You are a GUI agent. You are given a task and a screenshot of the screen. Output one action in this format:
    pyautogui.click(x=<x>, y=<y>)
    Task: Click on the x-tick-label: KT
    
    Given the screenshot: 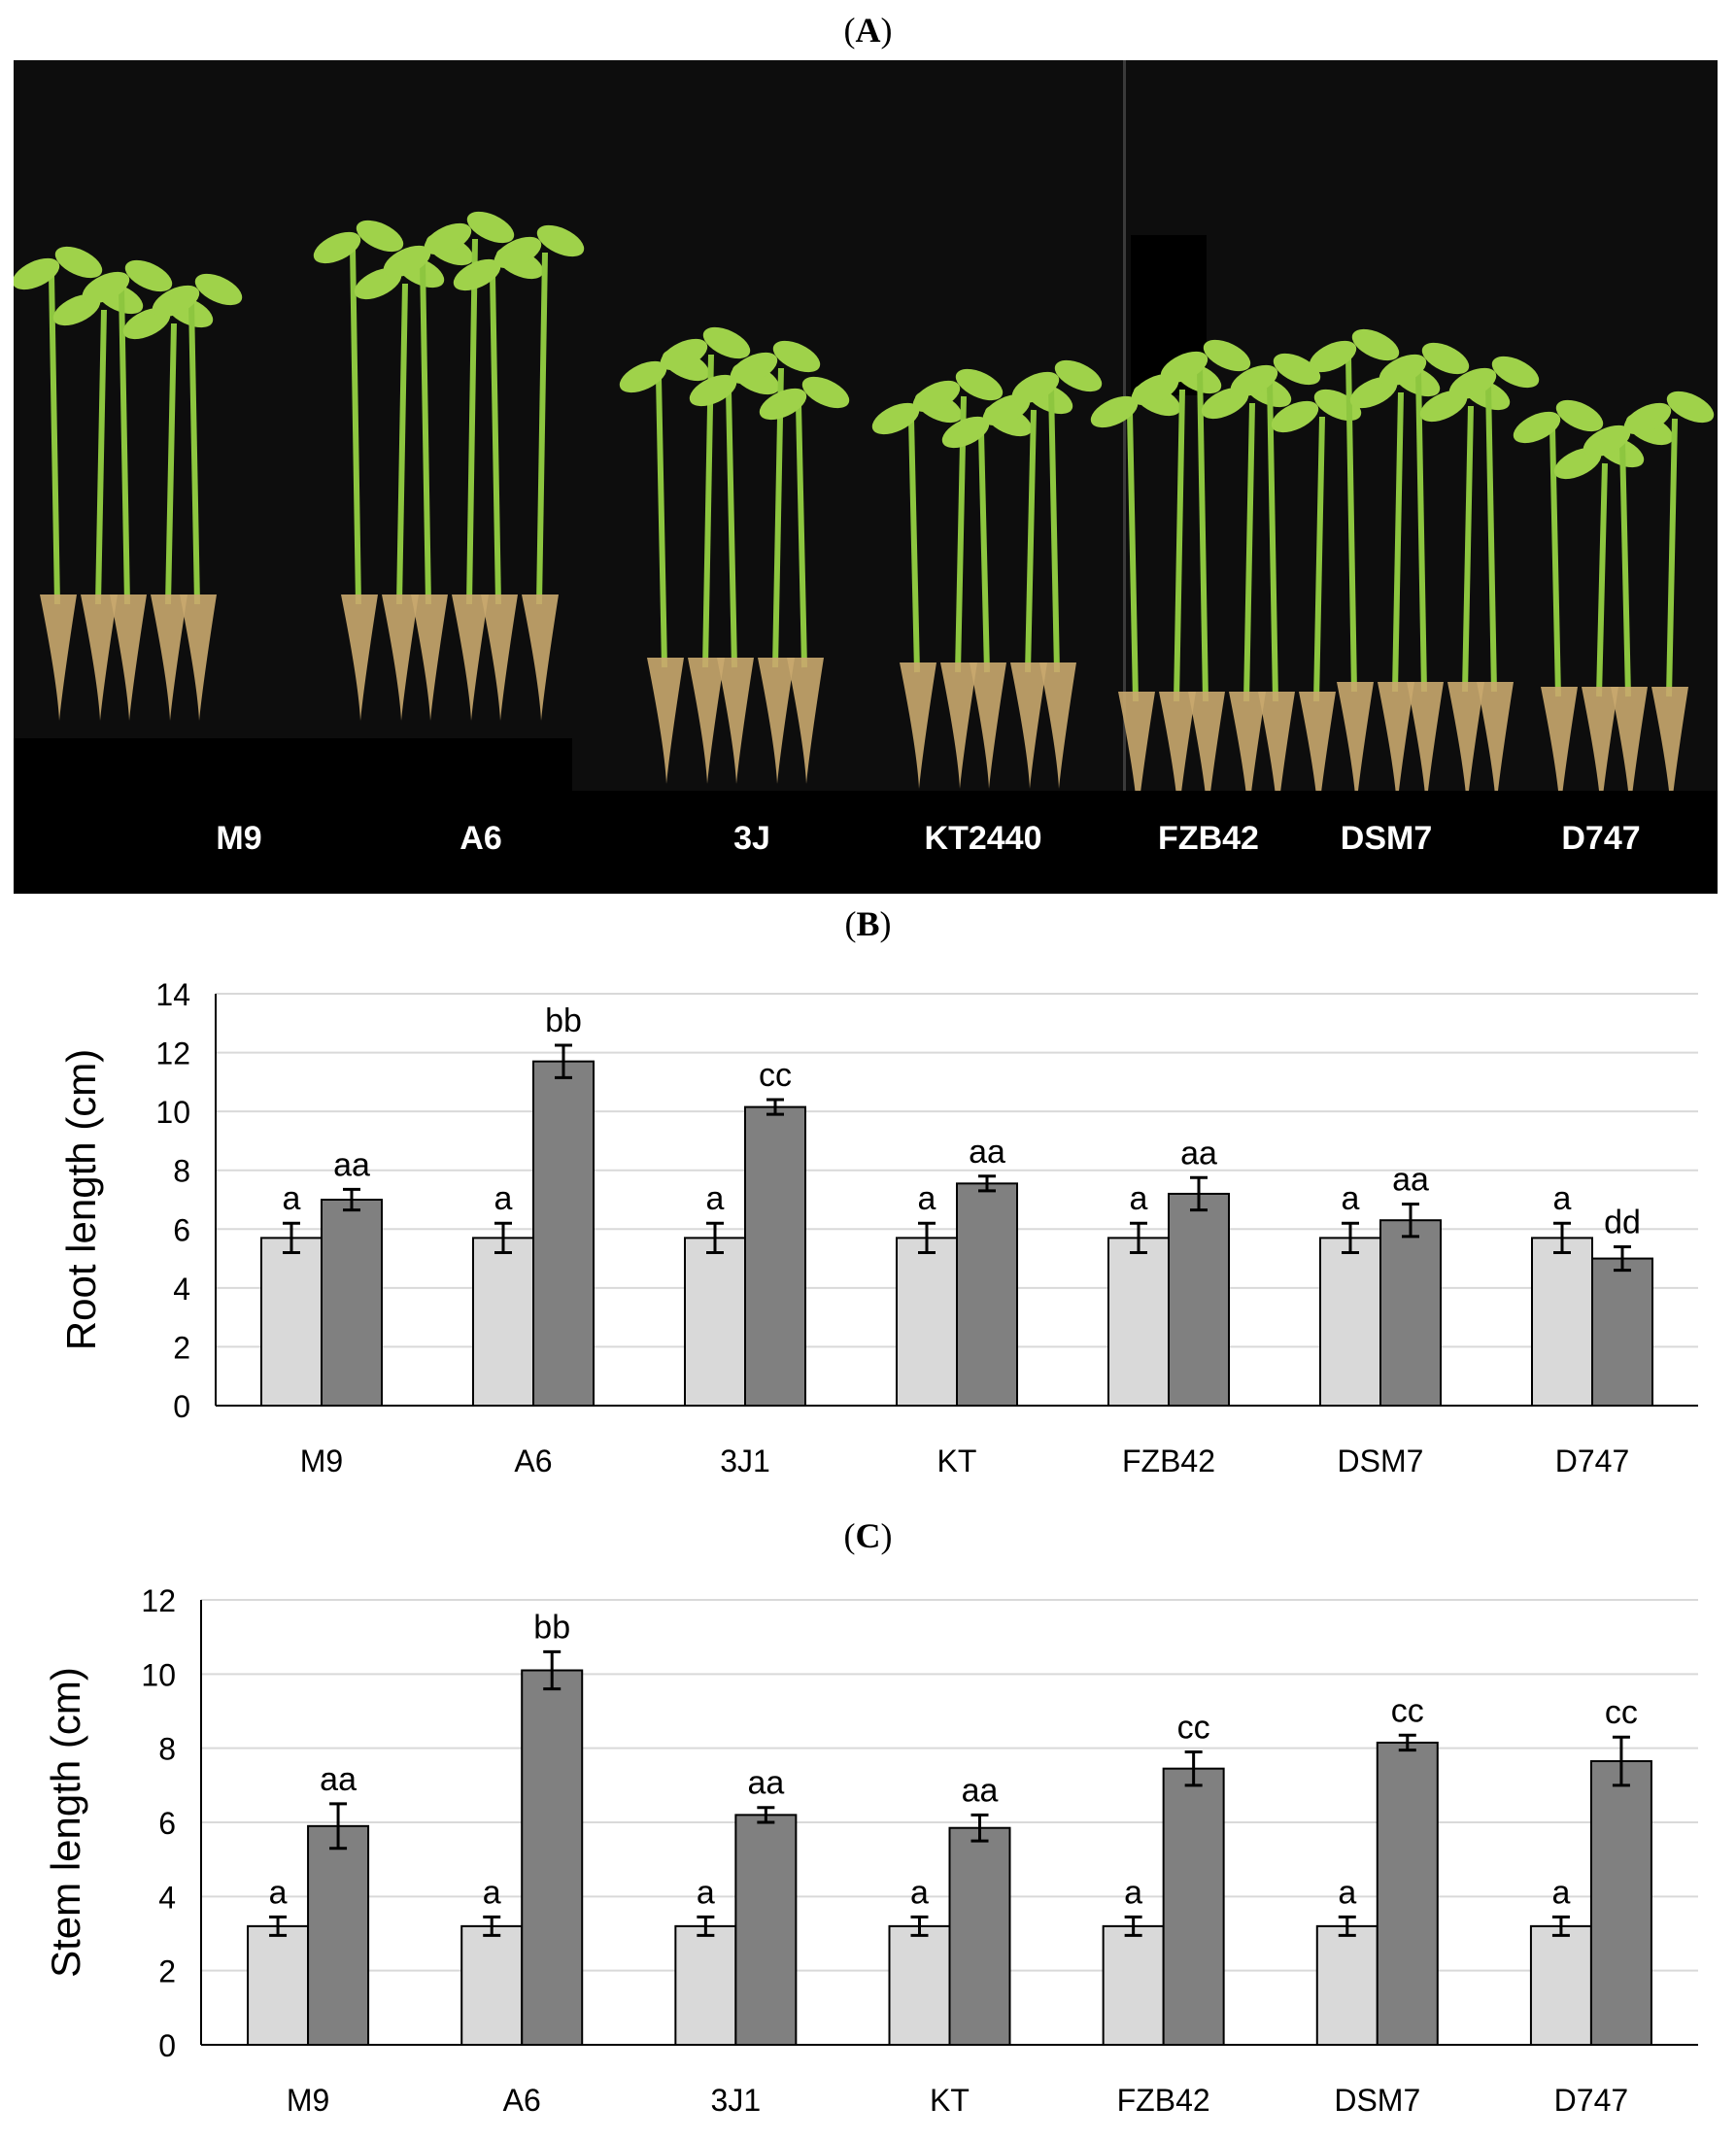 What is the action you would take?
    pyautogui.click(x=957, y=1461)
    